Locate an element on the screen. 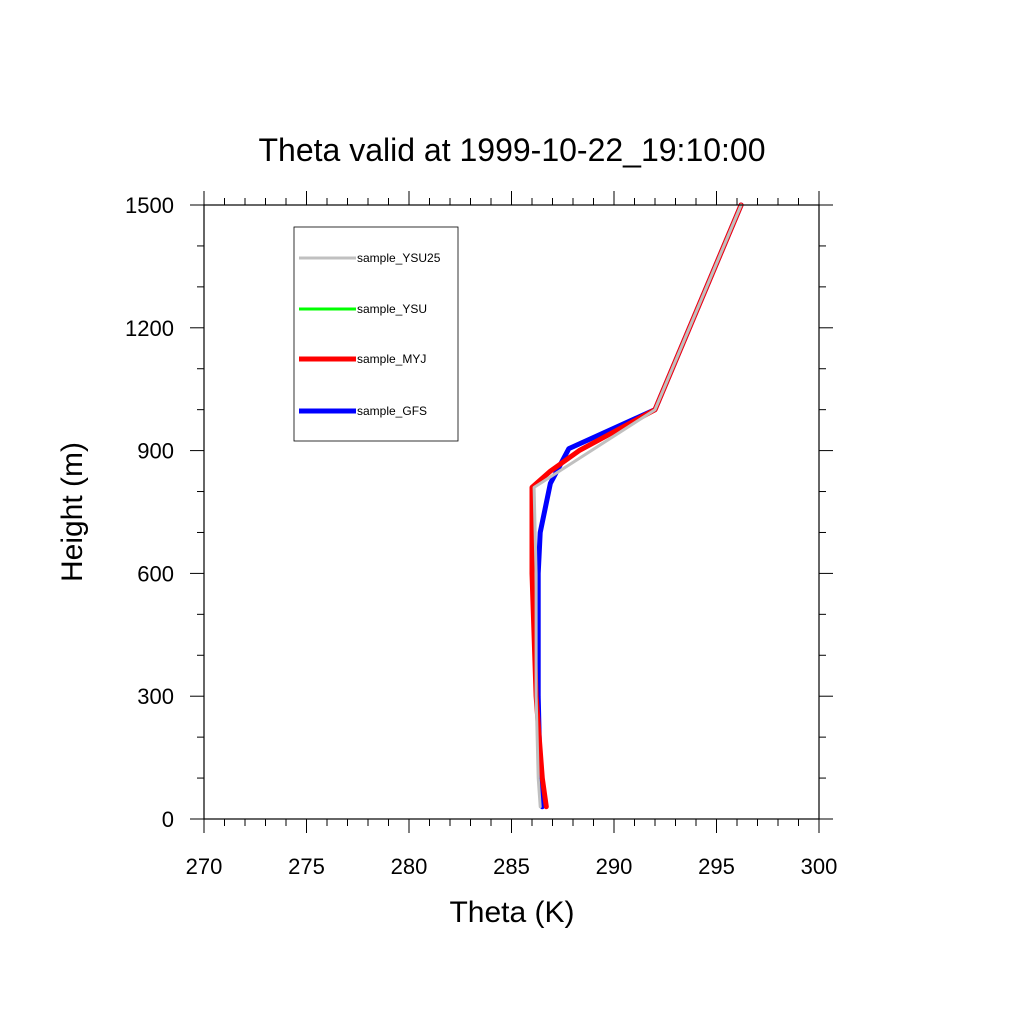 The height and width of the screenshot is (1024, 1024). y-axis-title: Height (m) is located at coordinates (72, 512).